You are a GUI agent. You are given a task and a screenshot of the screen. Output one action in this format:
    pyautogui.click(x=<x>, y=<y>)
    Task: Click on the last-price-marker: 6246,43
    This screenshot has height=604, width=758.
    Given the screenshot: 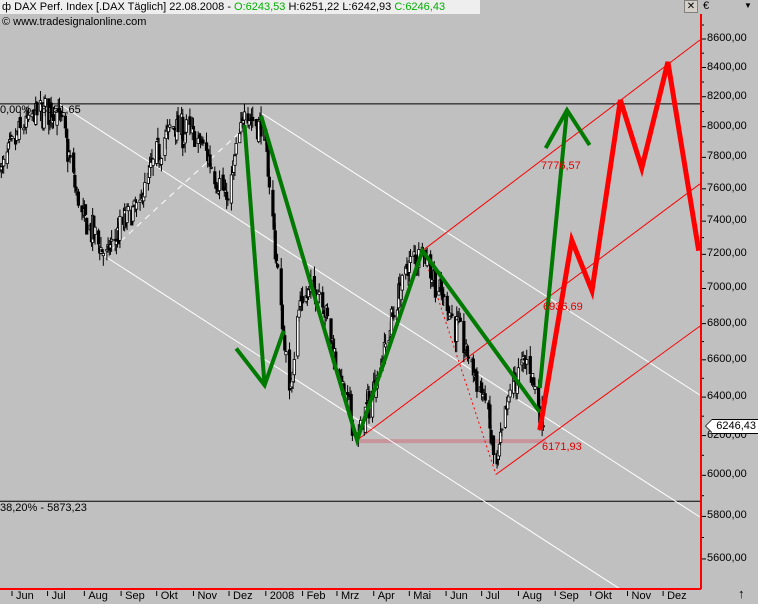 What is the action you would take?
    pyautogui.click(x=731, y=426)
    